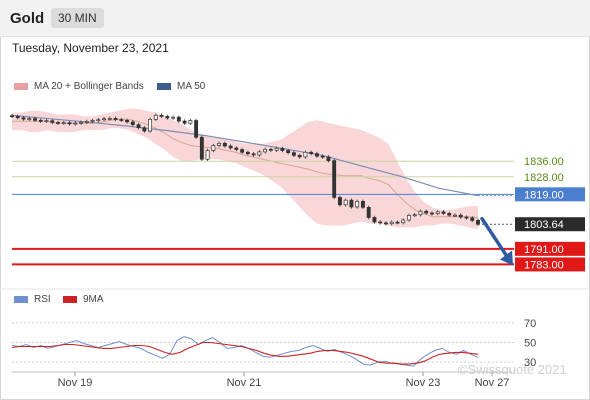  What do you see at coordinates (544, 162) in the screenshot?
I see `level-label-1836.00: 1836.00` at bounding box center [544, 162].